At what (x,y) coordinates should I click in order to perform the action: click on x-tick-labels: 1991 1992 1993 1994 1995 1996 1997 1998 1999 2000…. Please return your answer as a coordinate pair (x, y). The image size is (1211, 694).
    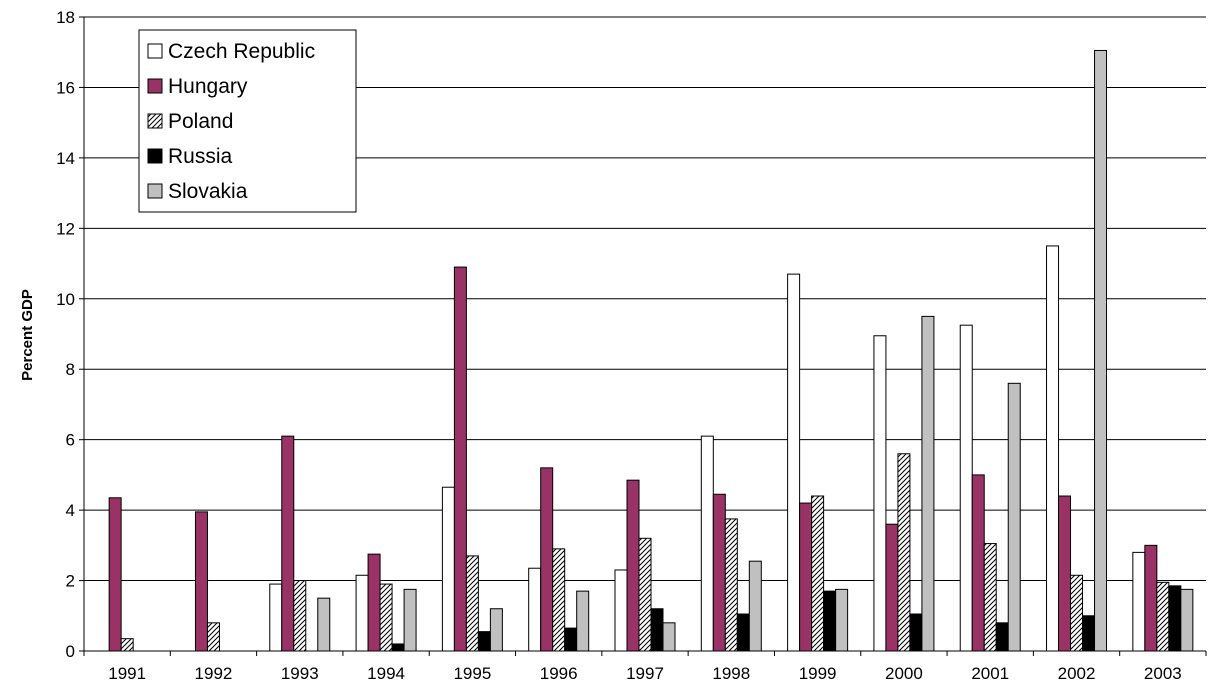
    Looking at the image, I should click on (645, 673).